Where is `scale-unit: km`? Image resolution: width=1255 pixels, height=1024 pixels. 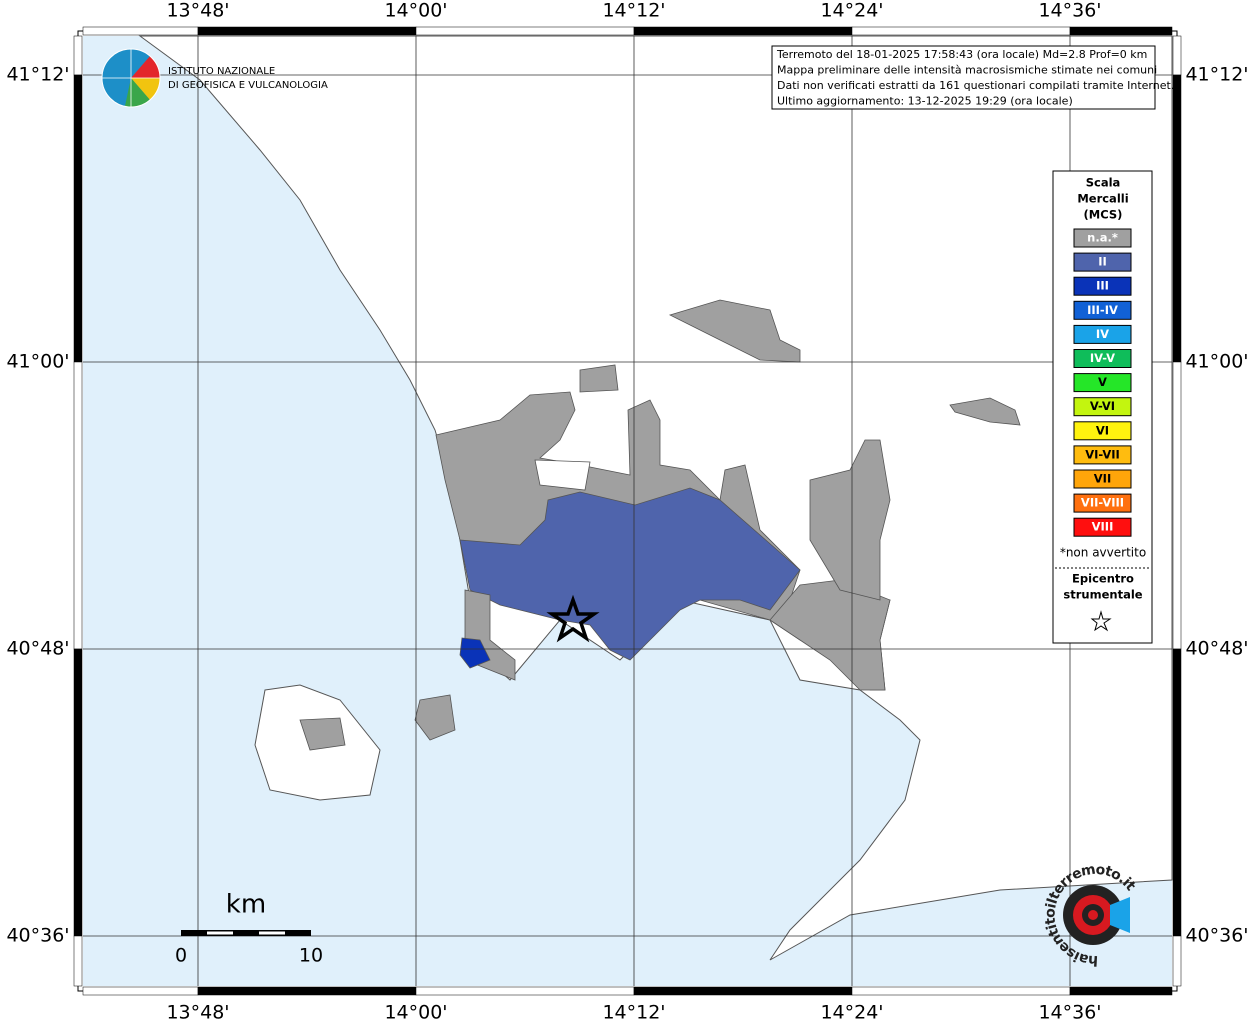
scale-unit: km is located at coordinates (246, 905).